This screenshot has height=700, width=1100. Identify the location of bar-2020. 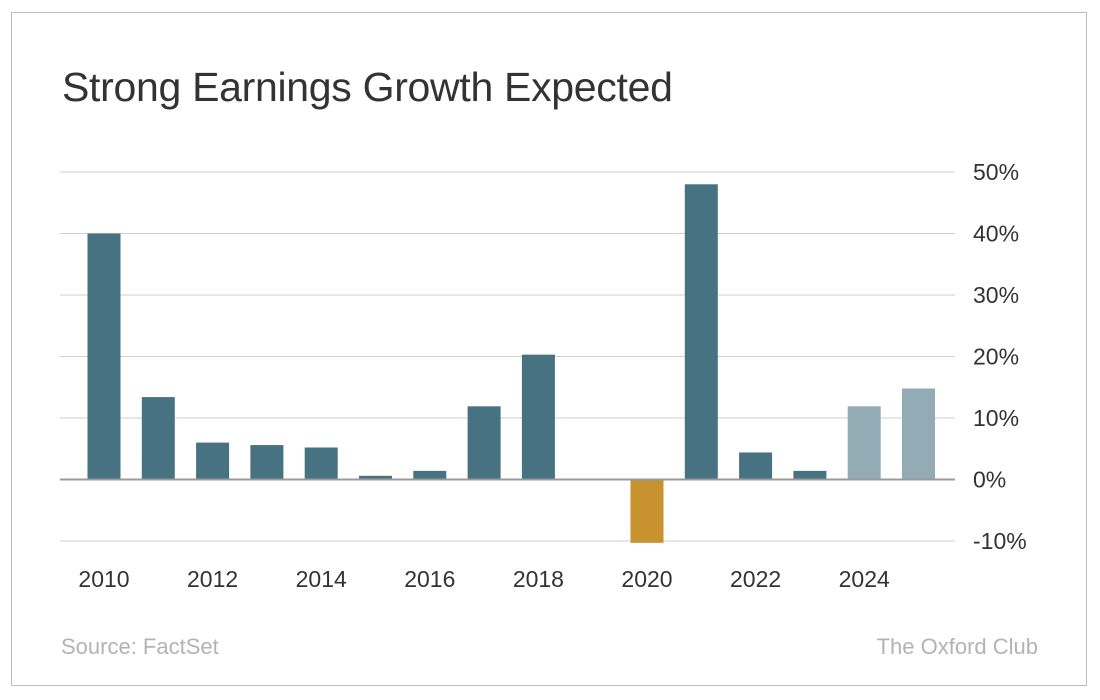
(647, 511).